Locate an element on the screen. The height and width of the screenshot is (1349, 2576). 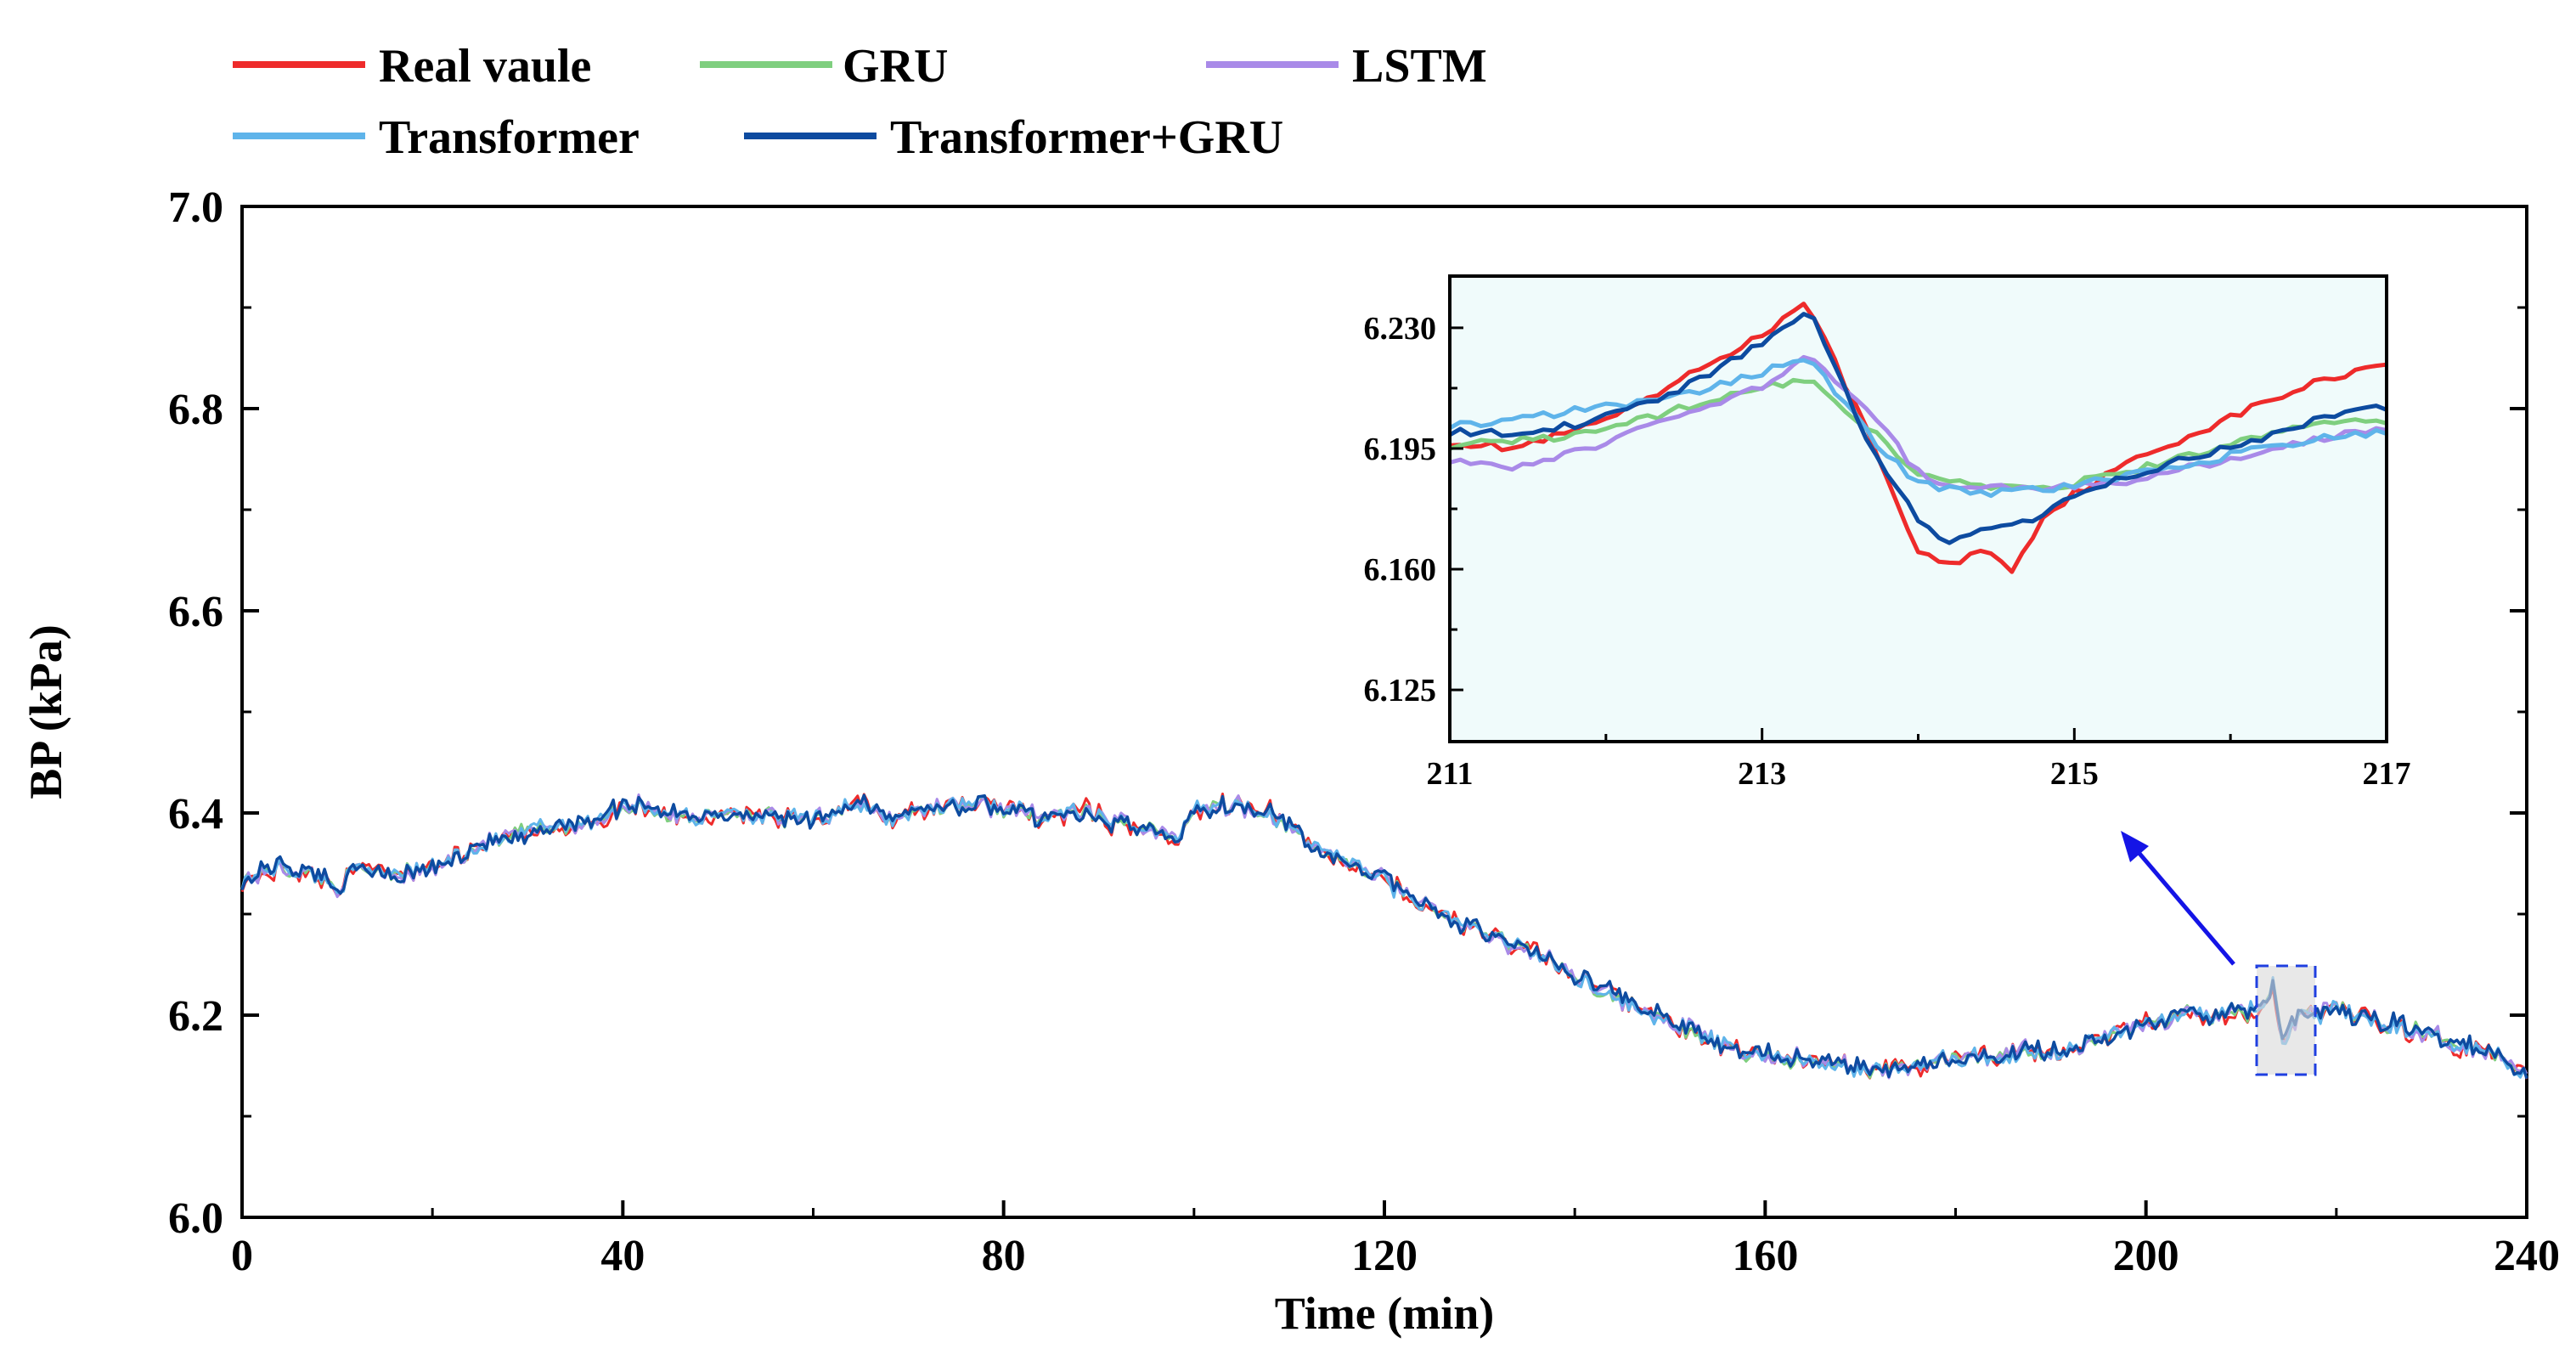
x-tick-label: 240 is located at coordinates (2527, 1256).